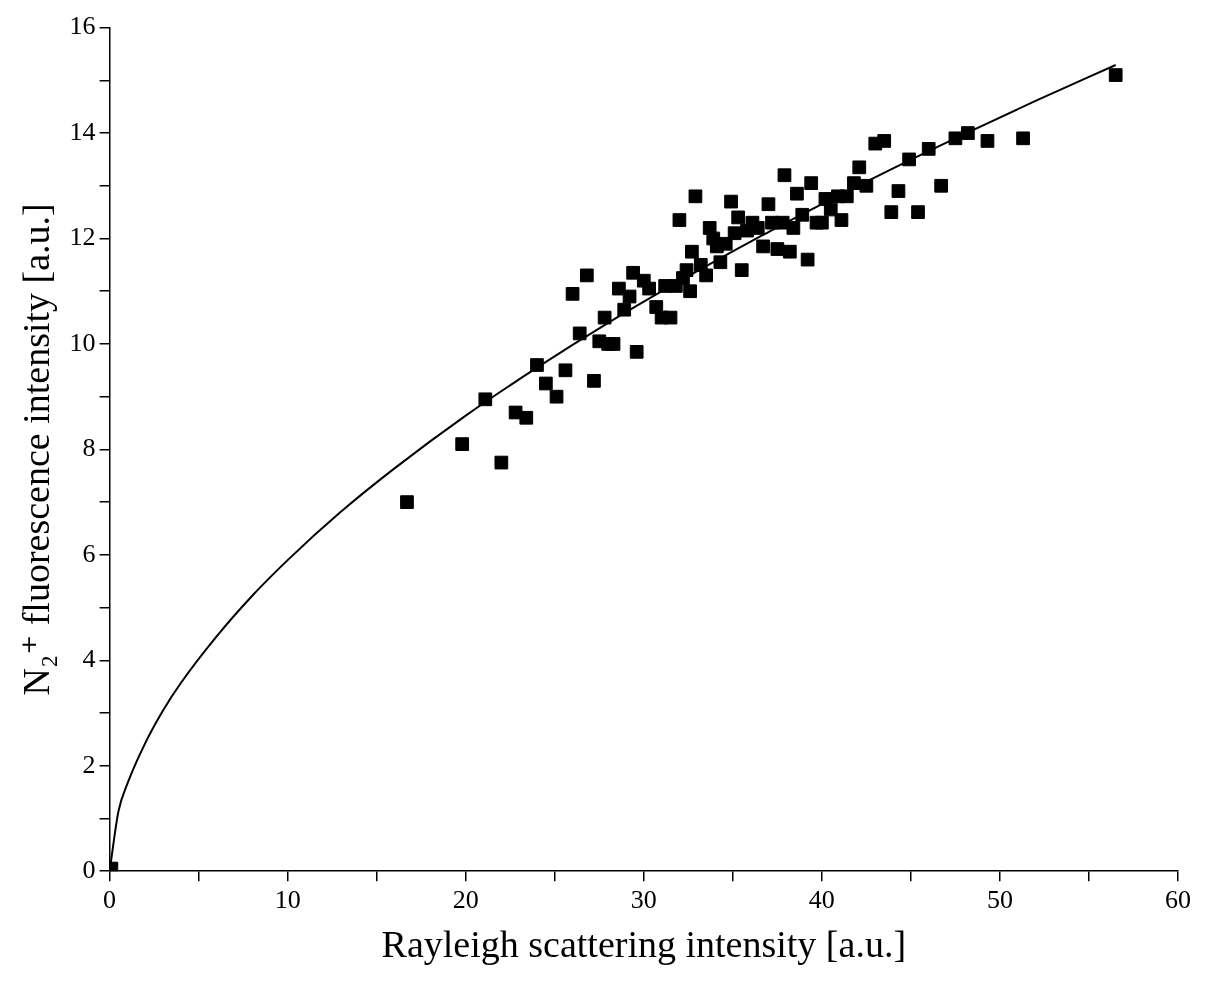 The image size is (1220, 992). Describe the element at coordinates (465, 899) in the screenshot. I see `x-tick-label: 20` at that location.